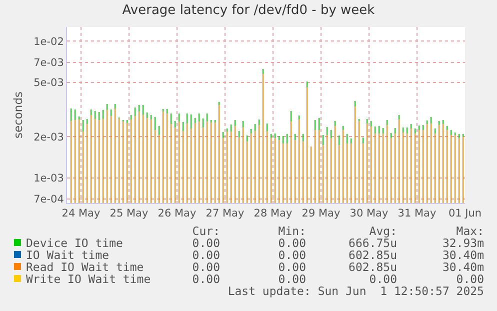 This screenshot has height=311, width=497. What do you see at coordinates (369, 214) in the screenshot?
I see `x-tick-label: 30 May` at bounding box center [369, 214].